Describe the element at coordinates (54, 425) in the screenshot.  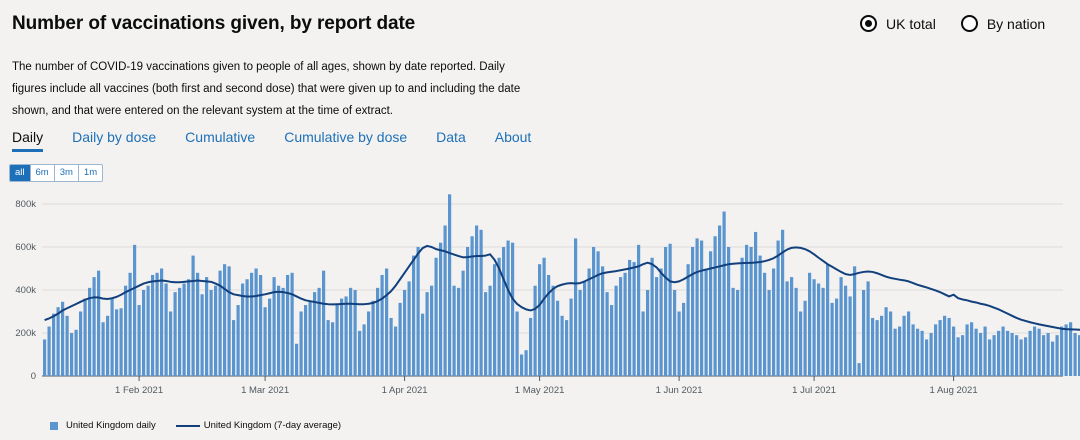
I see `legend-bar-swatch` at that location.